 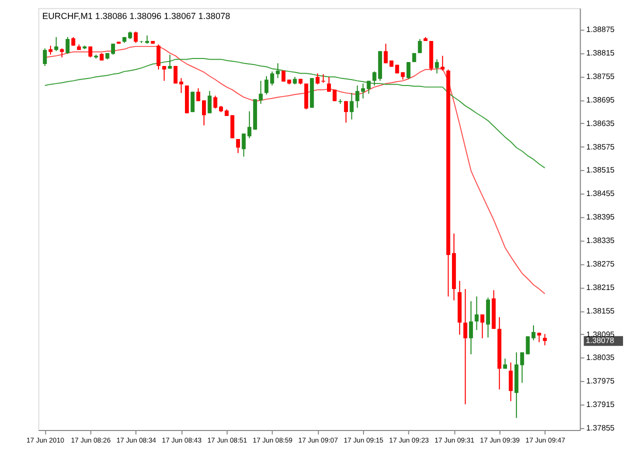 What do you see at coordinates (601, 311) in the screenshot?
I see `y-tick-label: 1.38155` at bounding box center [601, 311].